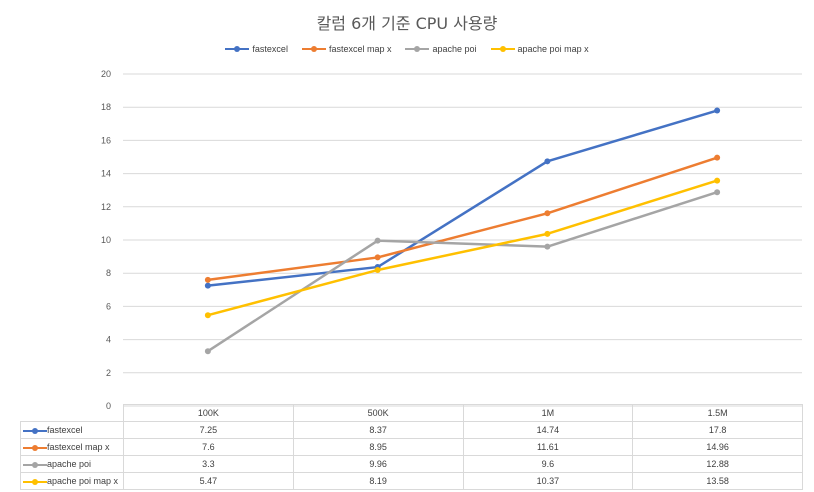  Describe the element at coordinates (378, 413) in the screenshot. I see `x-category-label: 500K` at that location.